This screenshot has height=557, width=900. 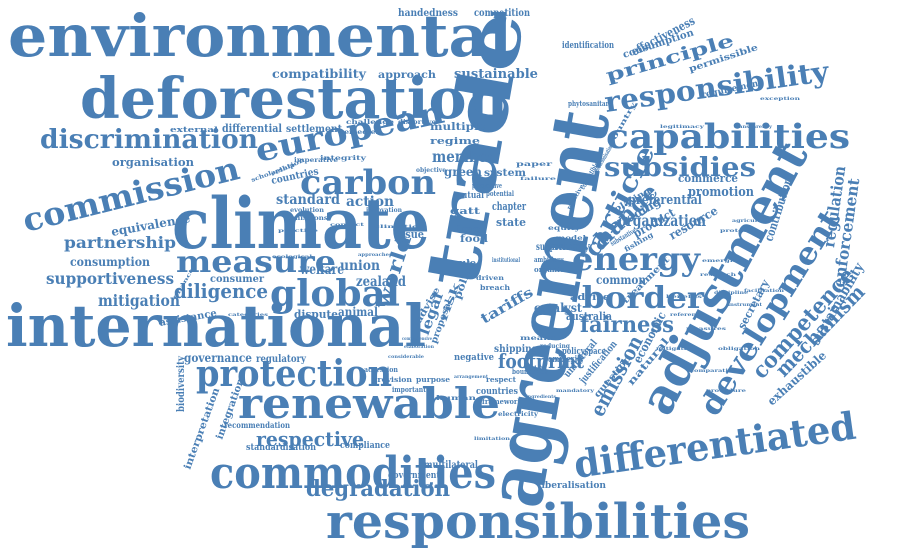 What do you see at coordinates (365, 446) in the screenshot?
I see `word: compliance` at bounding box center [365, 446].